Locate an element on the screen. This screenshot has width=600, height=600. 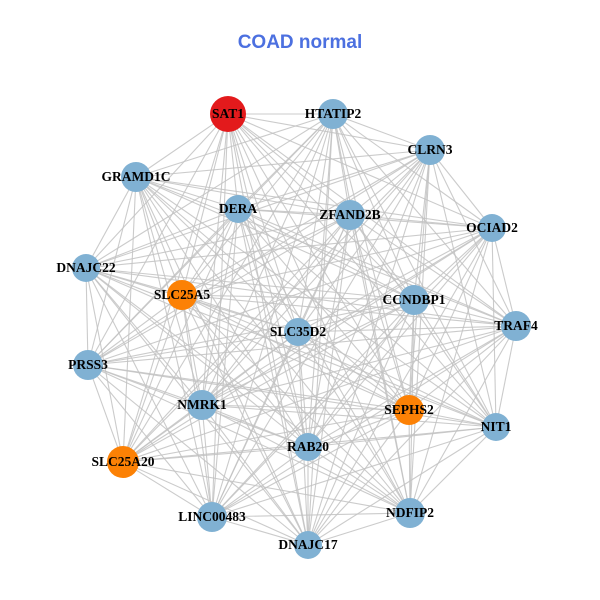
edge-OCIAD2-RAB20 is located at coordinates (400, 337).